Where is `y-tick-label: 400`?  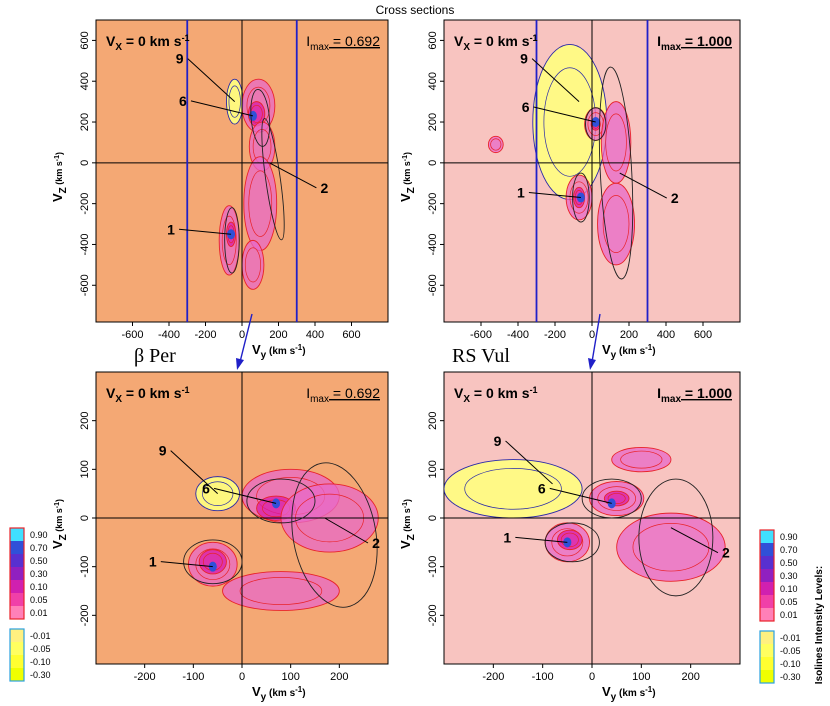
y-tick-label: 400 is located at coordinates (433, 81).